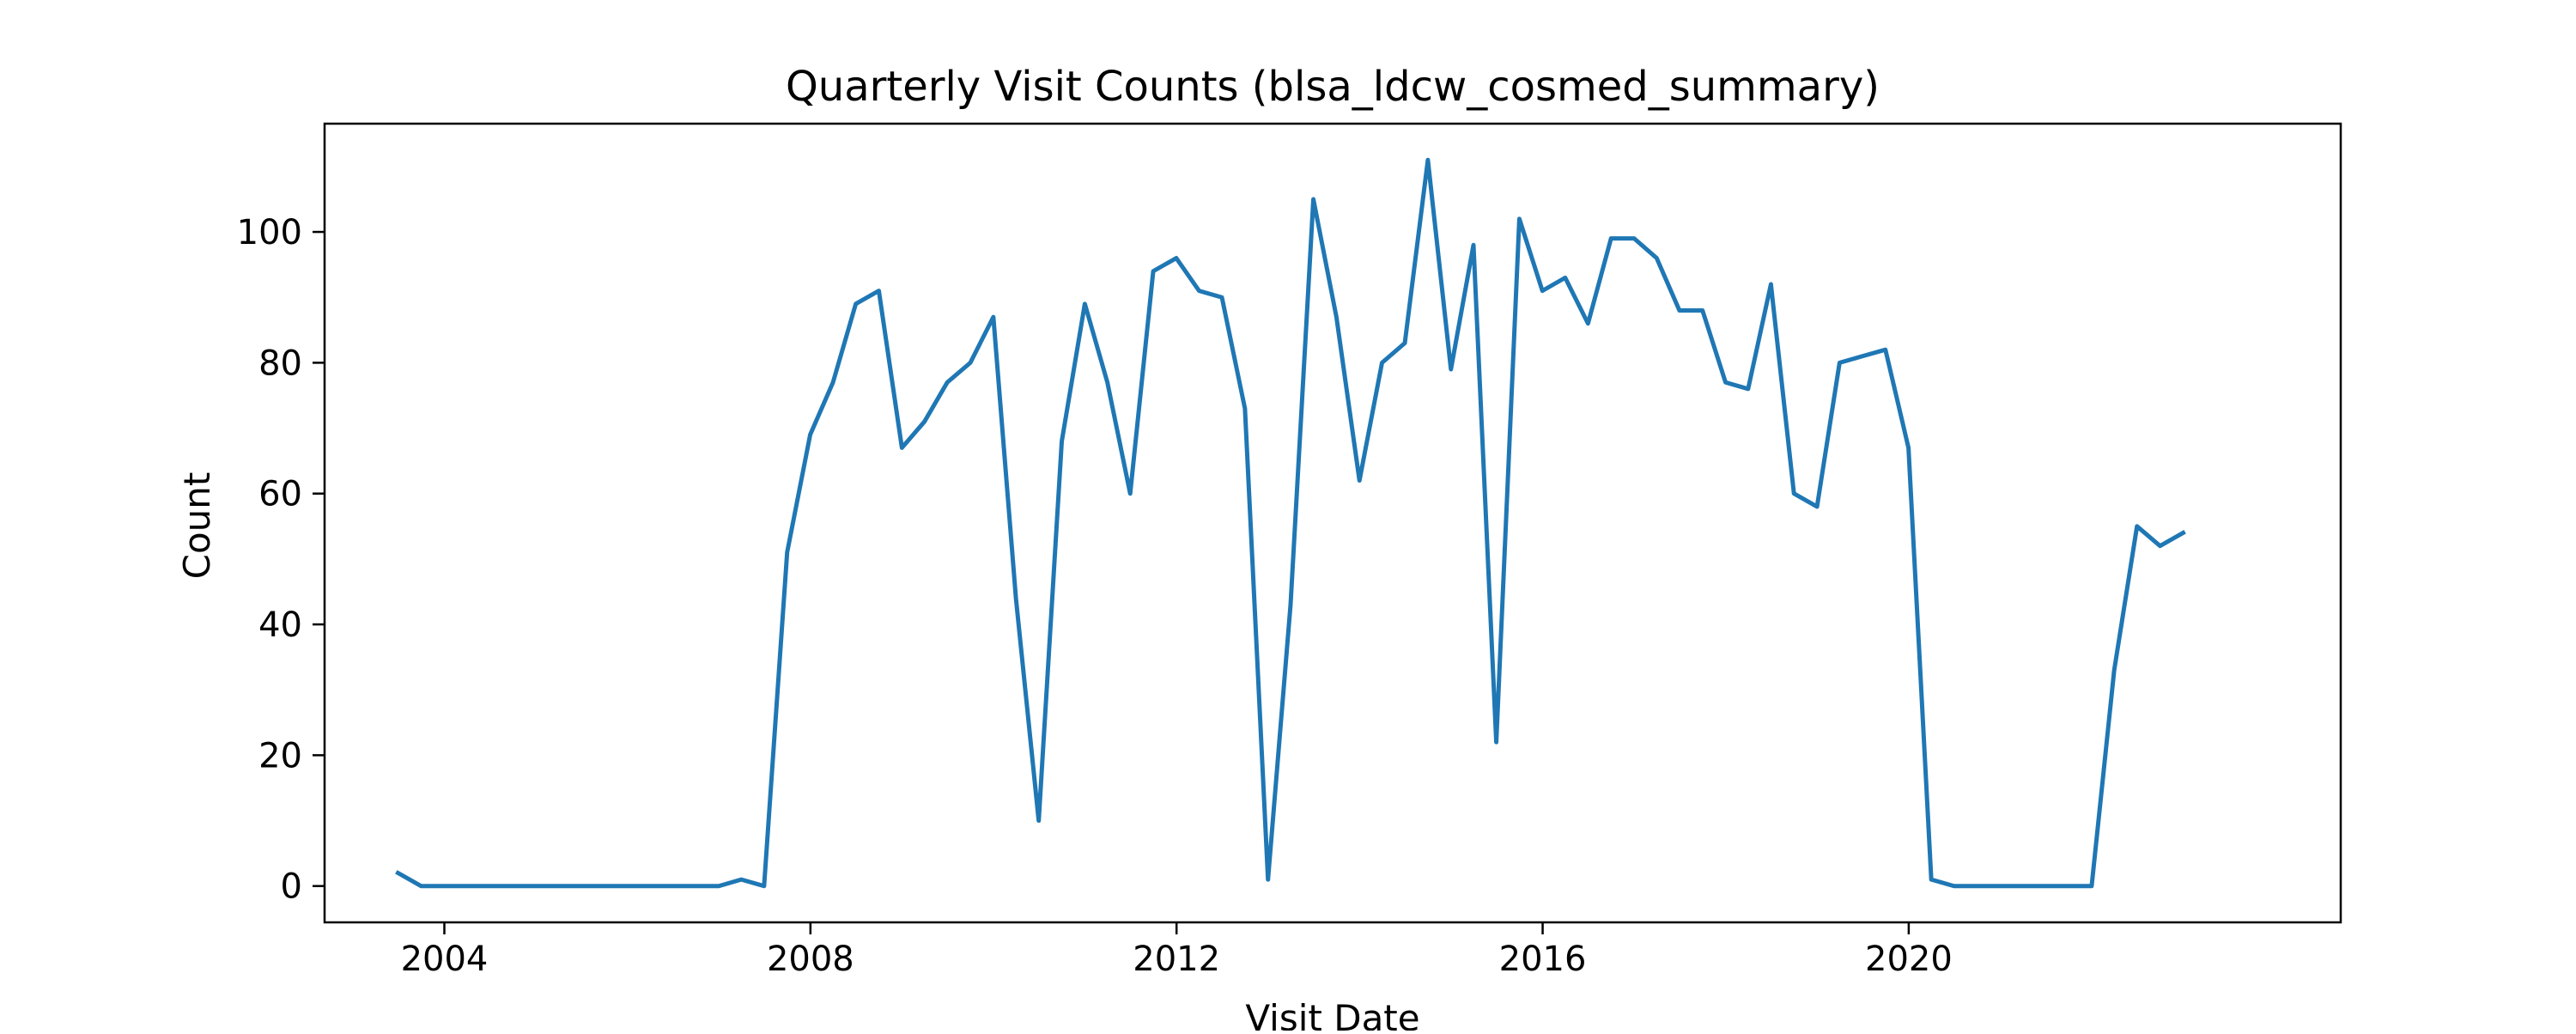  I want to click on y-tick-label: 80, so click(280, 363).